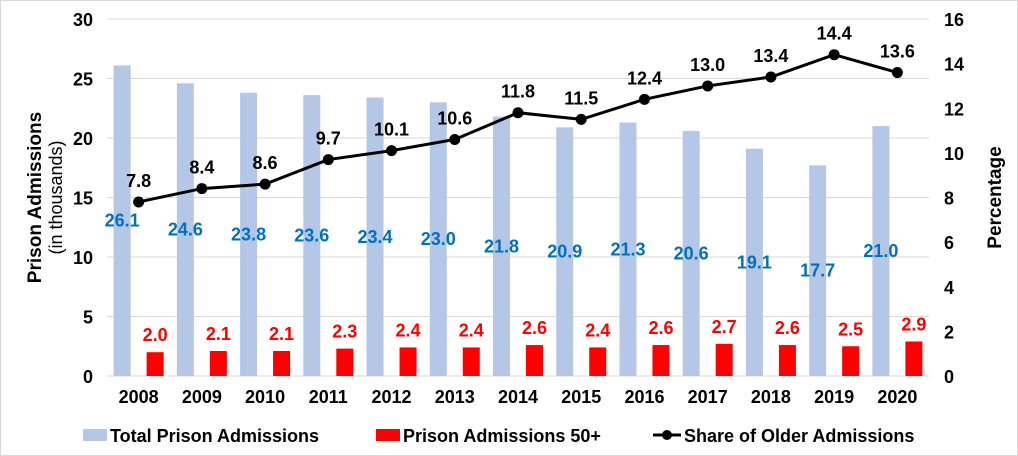 The width and height of the screenshot is (1018, 456). I want to click on x-tick-label: 2017, so click(708, 397).